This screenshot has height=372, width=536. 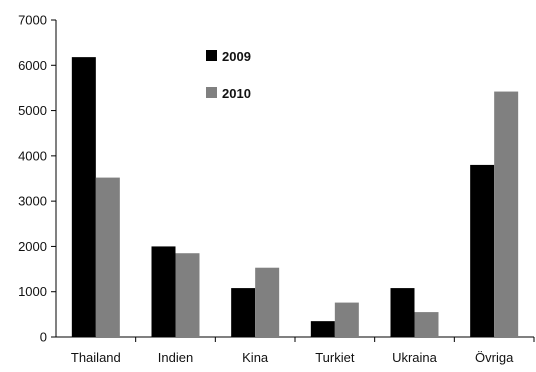 I want to click on bar-2010-turkiet, so click(x=346, y=319).